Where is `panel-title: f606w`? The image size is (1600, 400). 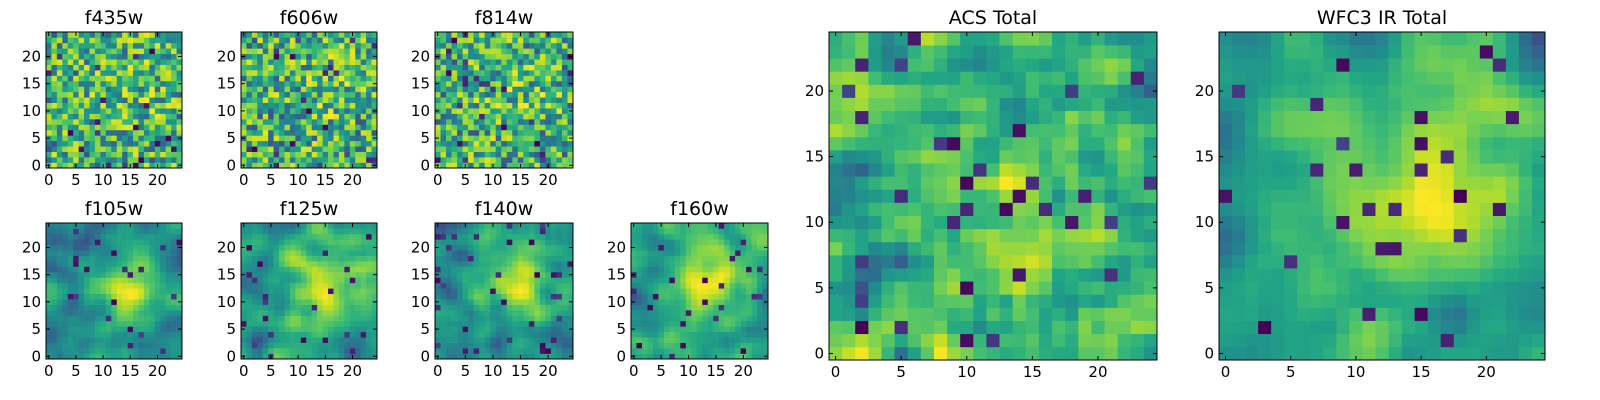 panel-title: f606w is located at coordinates (309, 18).